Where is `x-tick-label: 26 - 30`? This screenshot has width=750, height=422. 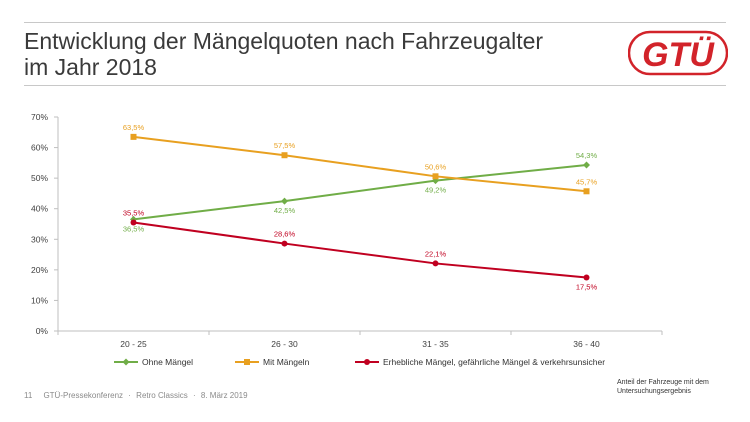 x-tick-label: 26 - 30 is located at coordinates (284, 344).